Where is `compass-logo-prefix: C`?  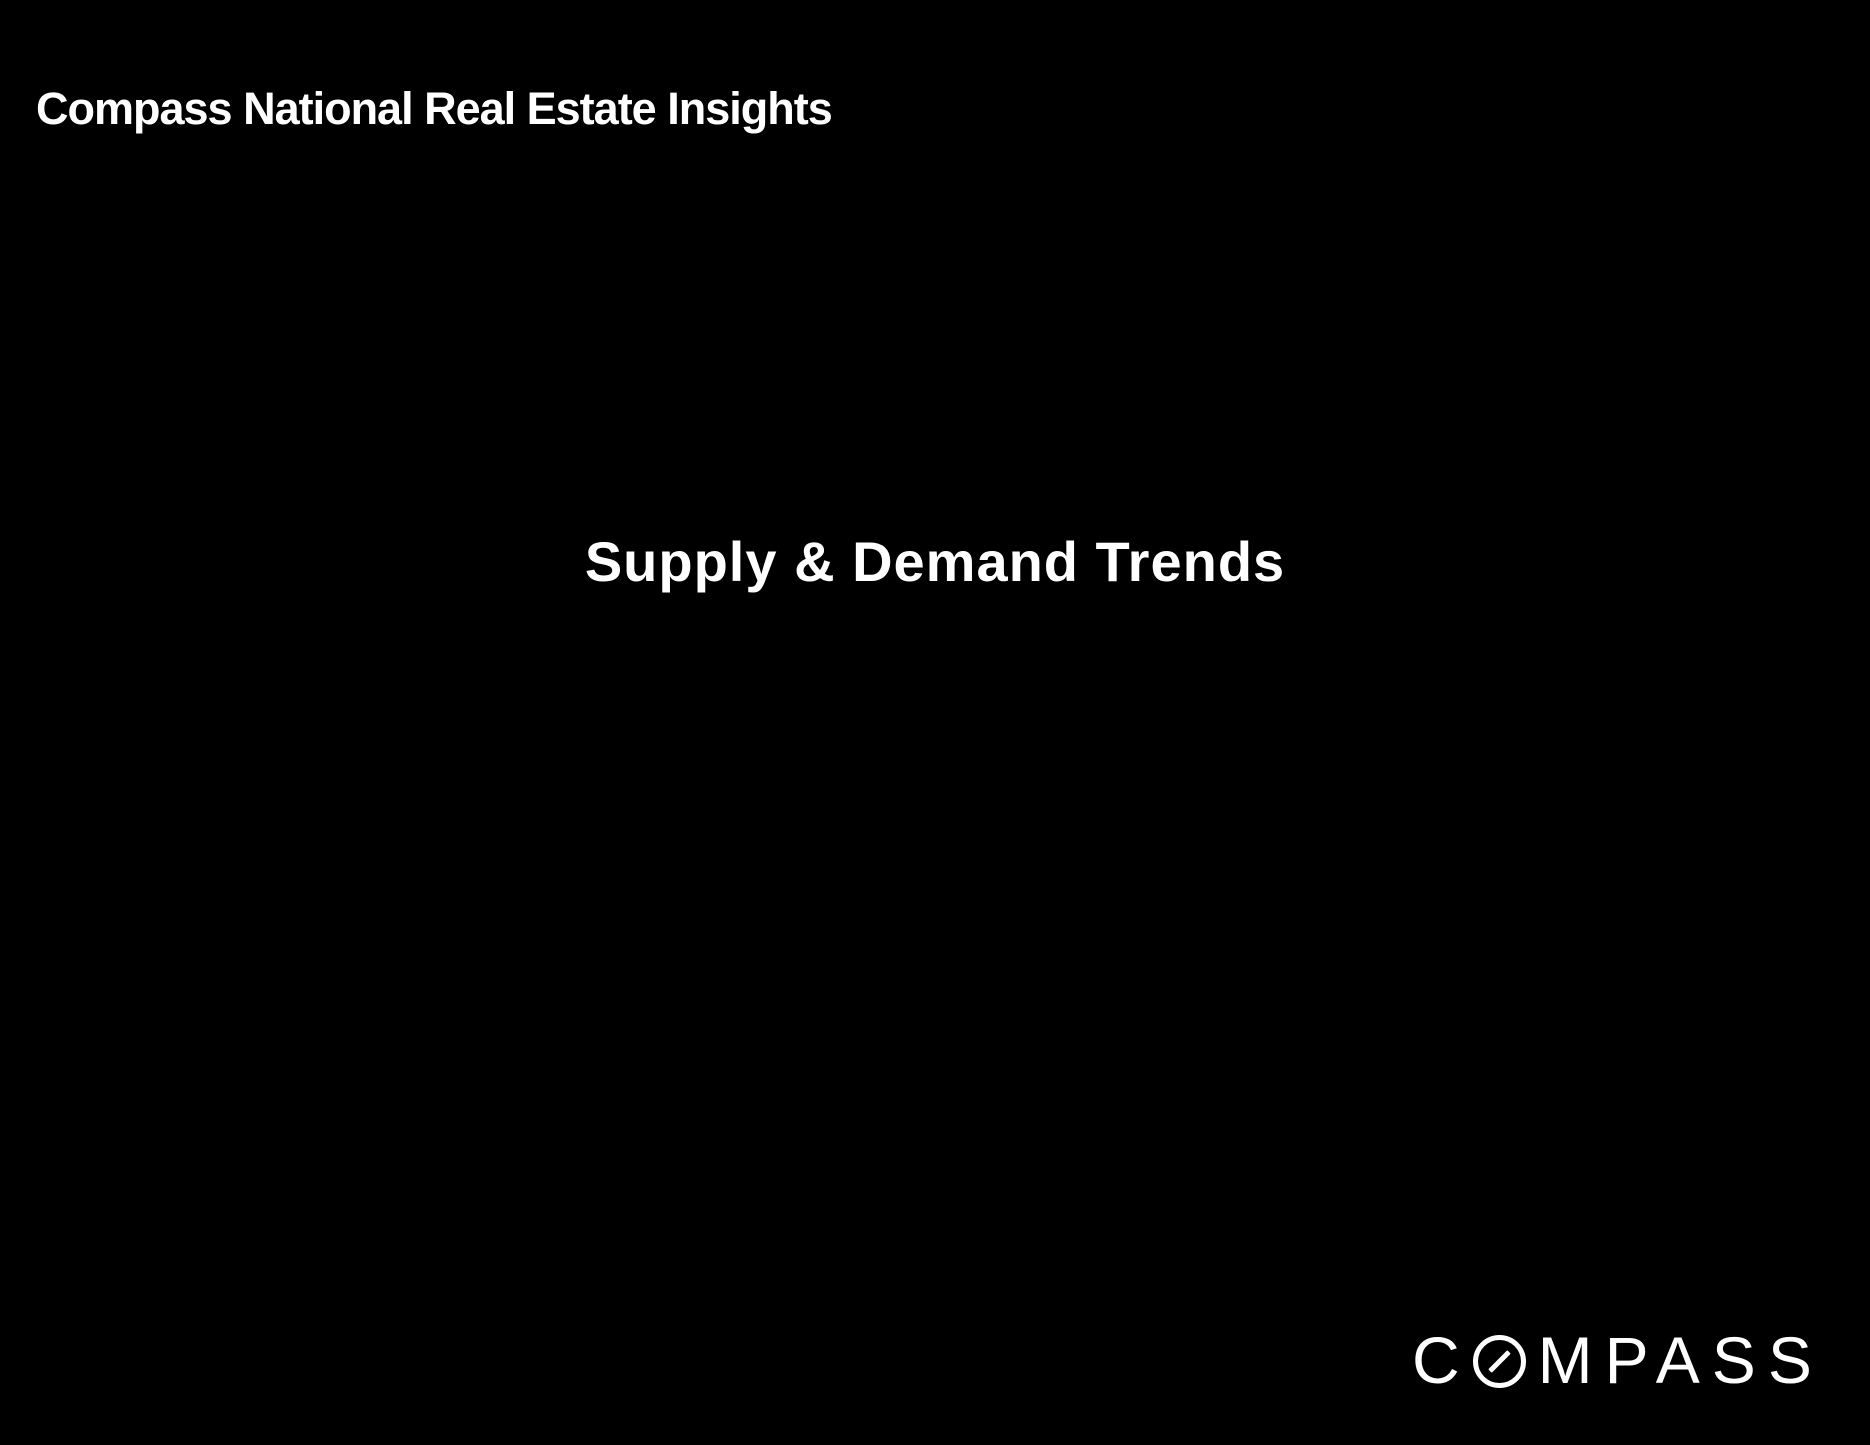
compass-logo-prefix: C is located at coordinates (1442, 1360).